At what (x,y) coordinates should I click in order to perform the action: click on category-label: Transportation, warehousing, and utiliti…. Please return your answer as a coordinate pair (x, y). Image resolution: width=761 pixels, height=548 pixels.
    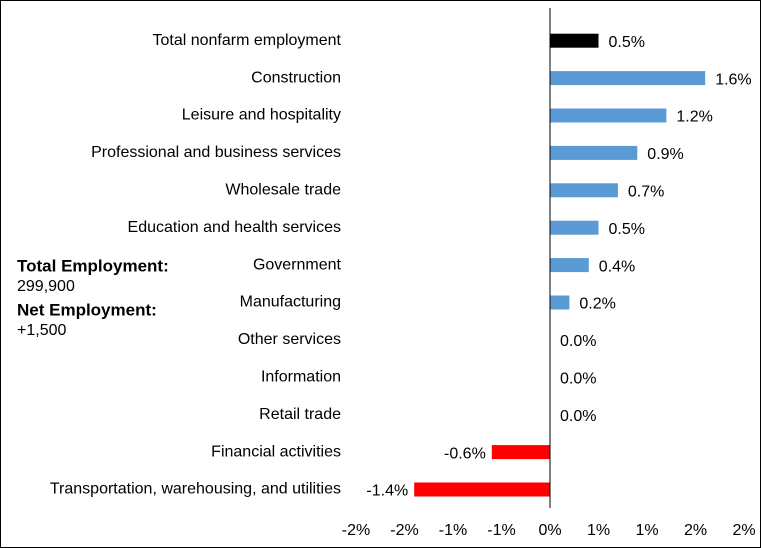
    Looking at the image, I should click on (195, 489).